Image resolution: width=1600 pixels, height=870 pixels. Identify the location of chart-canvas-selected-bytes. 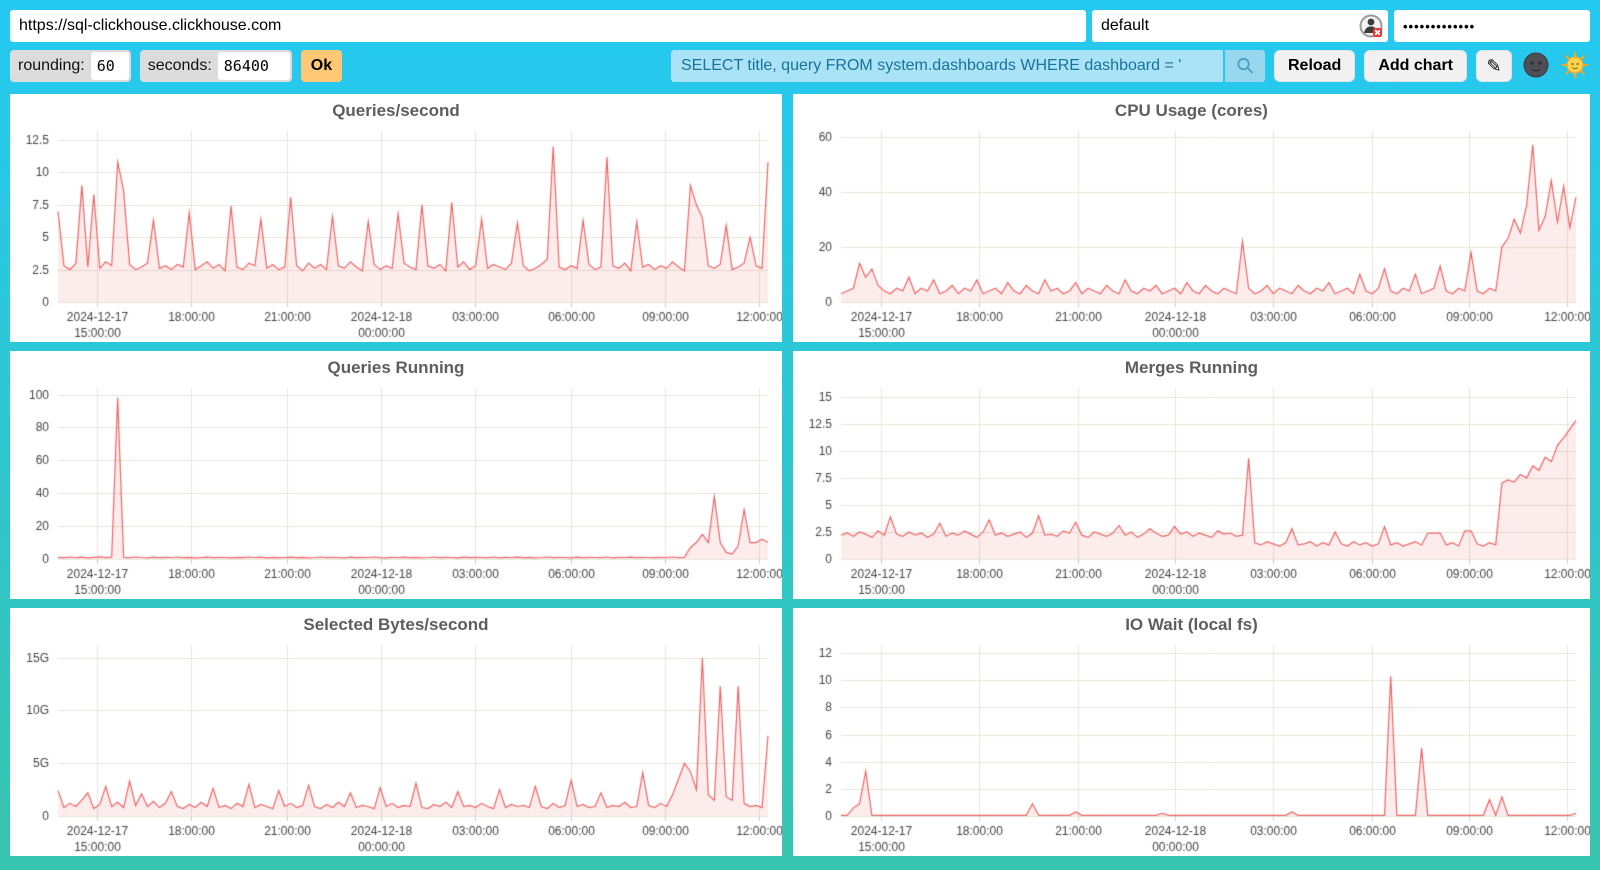
(396, 746).